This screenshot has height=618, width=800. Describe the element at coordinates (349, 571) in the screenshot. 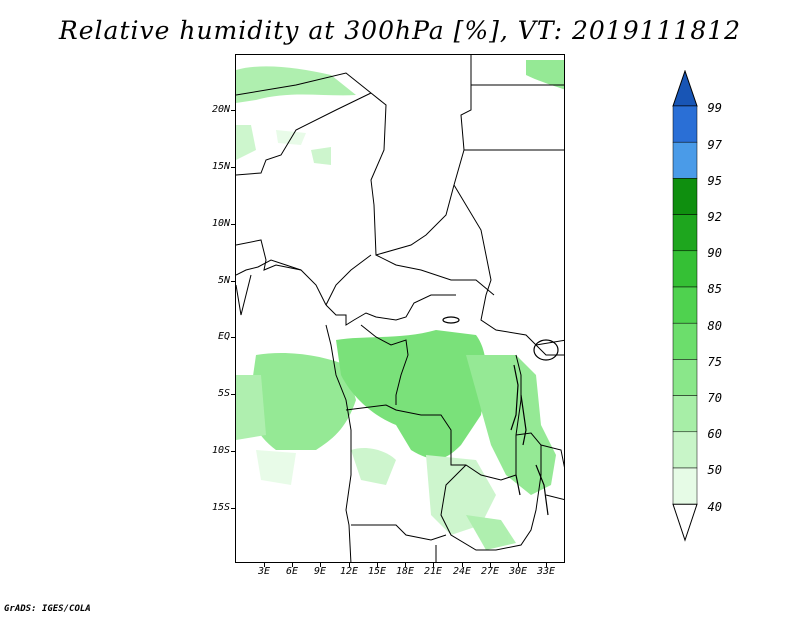

I see `lon-label-12e: 12E` at that location.